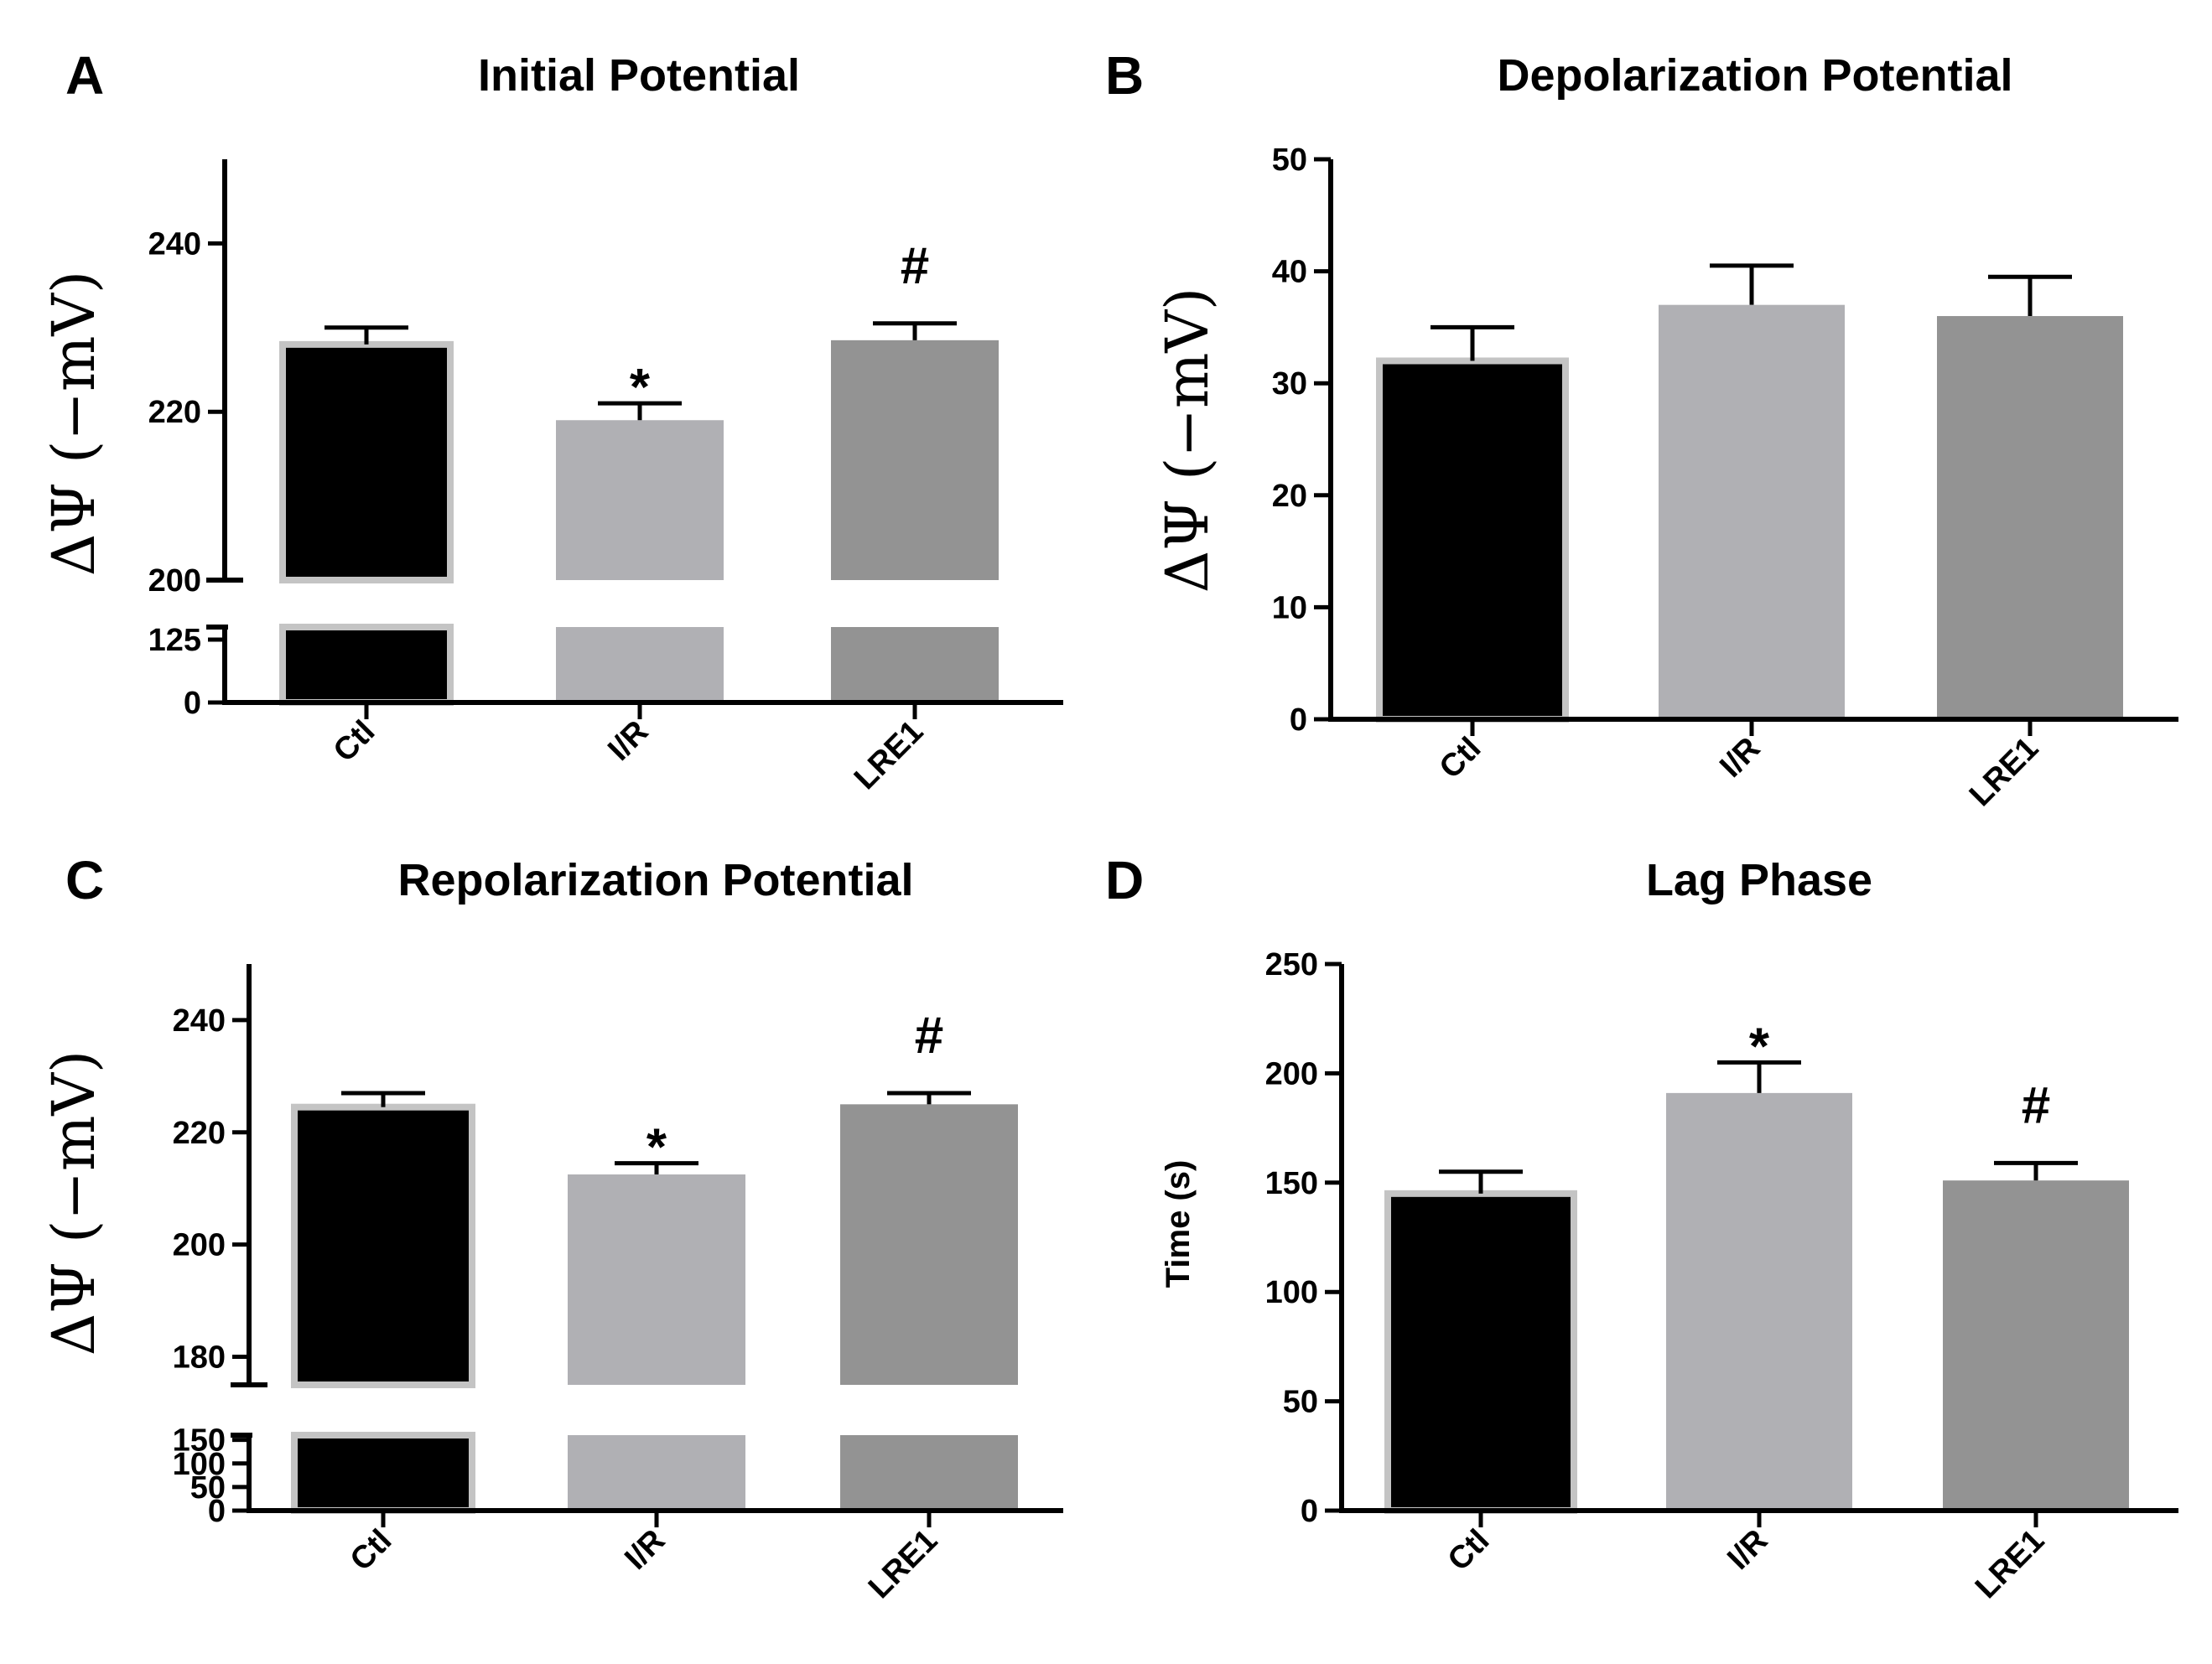 The width and height of the screenshot is (2212, 1664). What do you see at coordinates (84, 75) in the screenshot?
I see `panel-letter: A` at bounding box center [84, 75].